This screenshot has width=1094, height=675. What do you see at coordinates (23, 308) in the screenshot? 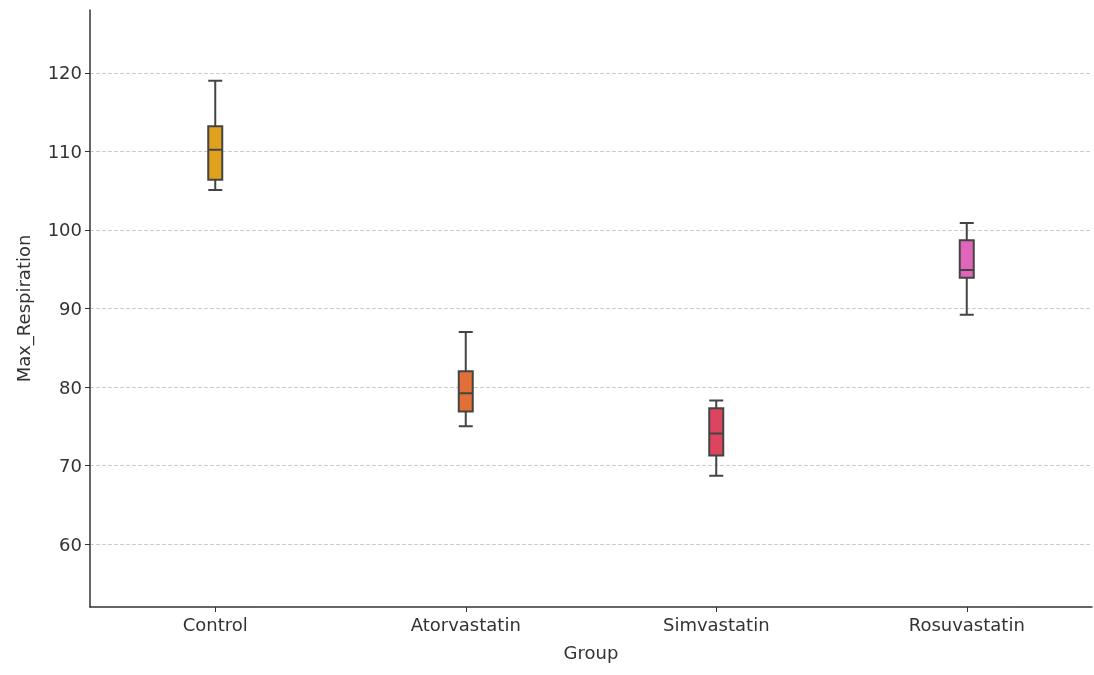
I see `y-axis-title: Max_Respiration` at bounding box center [23, 308].